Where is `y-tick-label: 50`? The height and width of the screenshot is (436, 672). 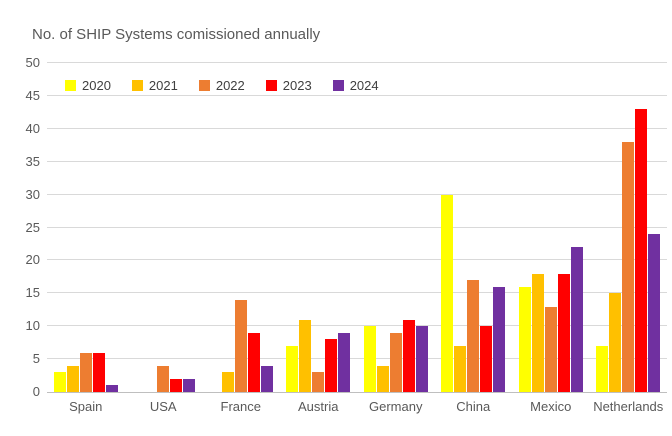 y-tick-label: 50 is located at coordinates (32, 62).